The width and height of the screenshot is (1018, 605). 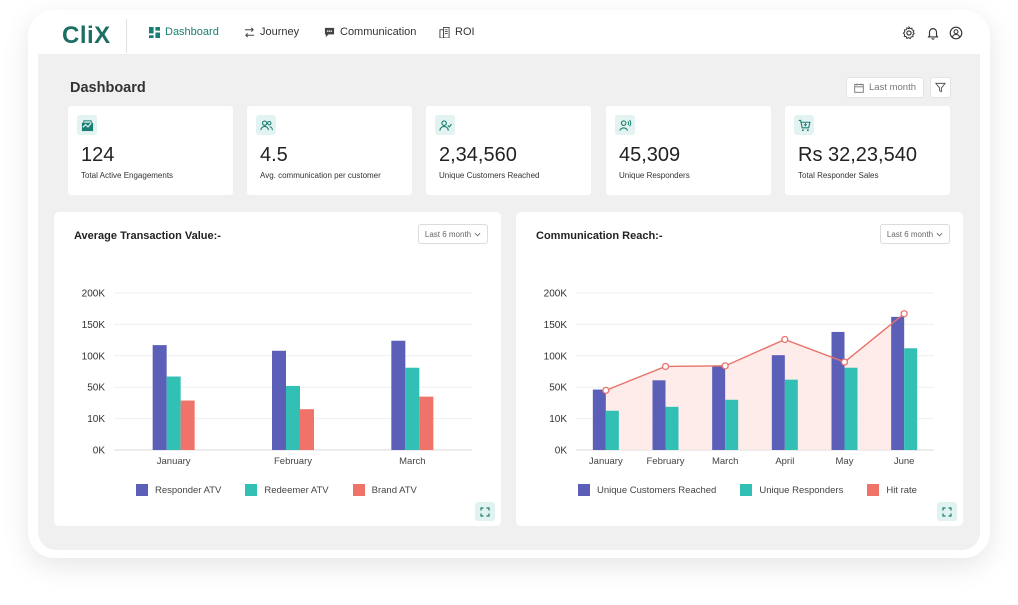 I want to click on kpi-card-avg-communication: 4.5 Avg. communication per customer, so click(x=329, y=150).